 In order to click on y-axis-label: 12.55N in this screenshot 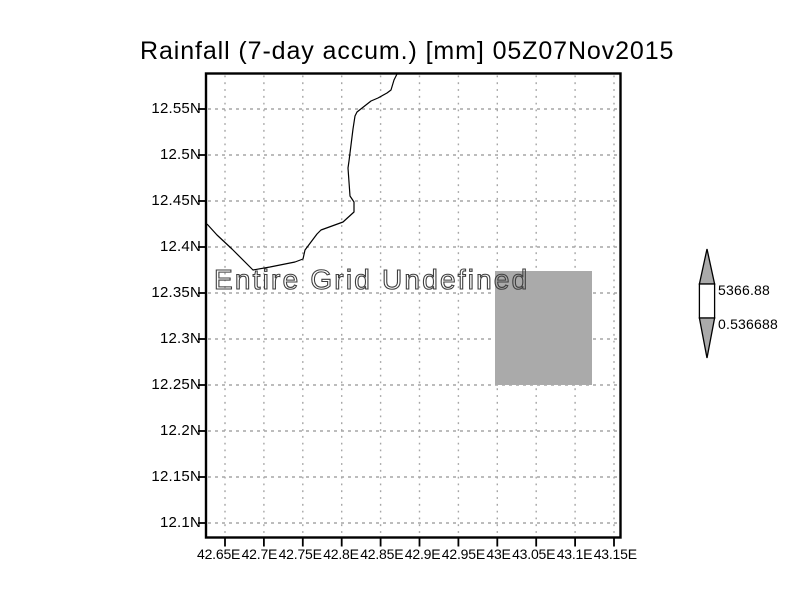, I will do `click(176, 108)`.